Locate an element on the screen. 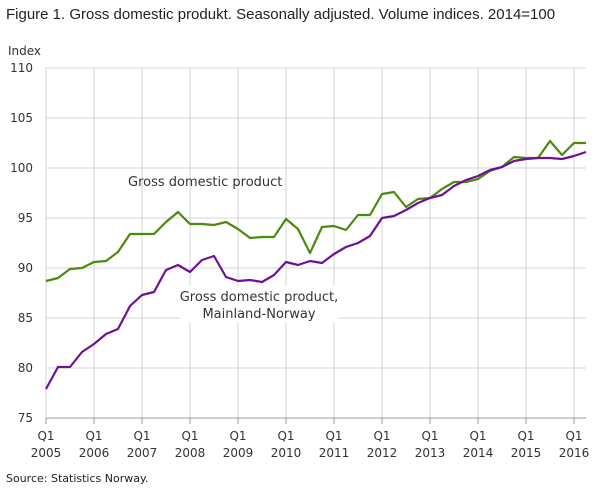 This screenshot has height=489, width=609. y-tick-label: 100 is located at coordinates (21, 168).